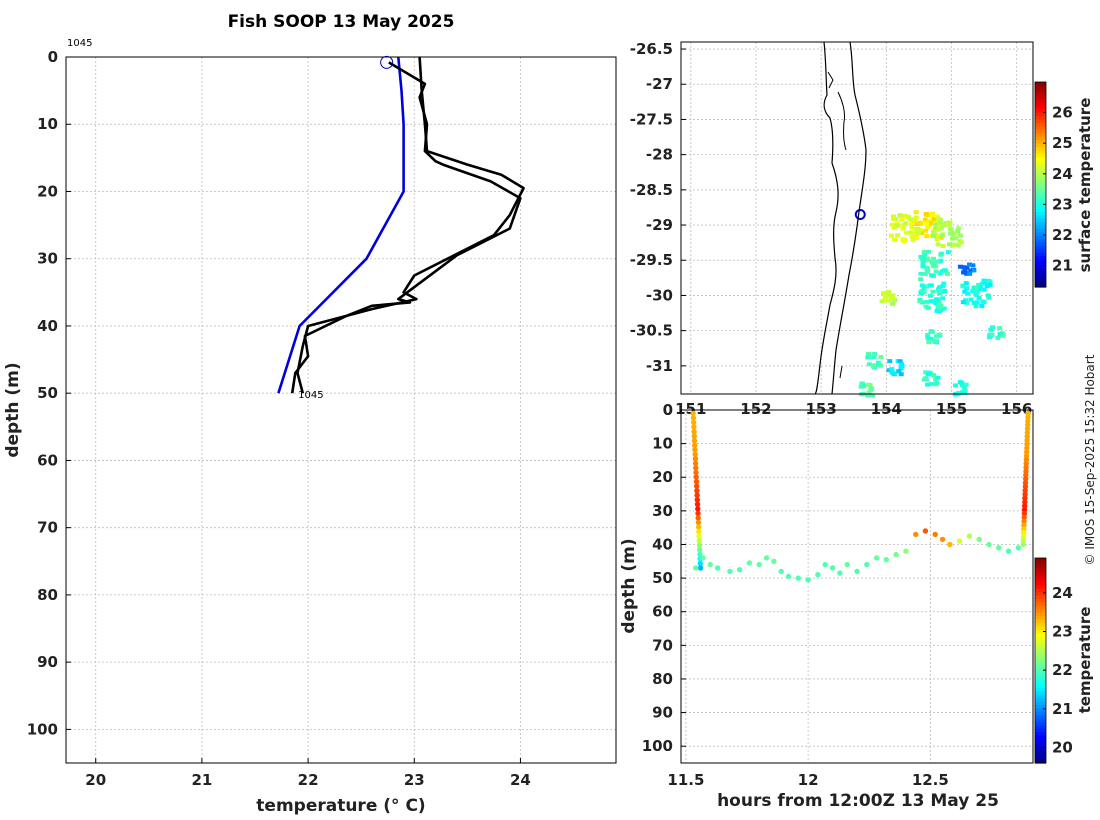 The width and height of the screenshot is (1100, 820). Describe the element at coordinates (886, 409) in the screenshot. I see `map-x-tick-label: 154` at that location.